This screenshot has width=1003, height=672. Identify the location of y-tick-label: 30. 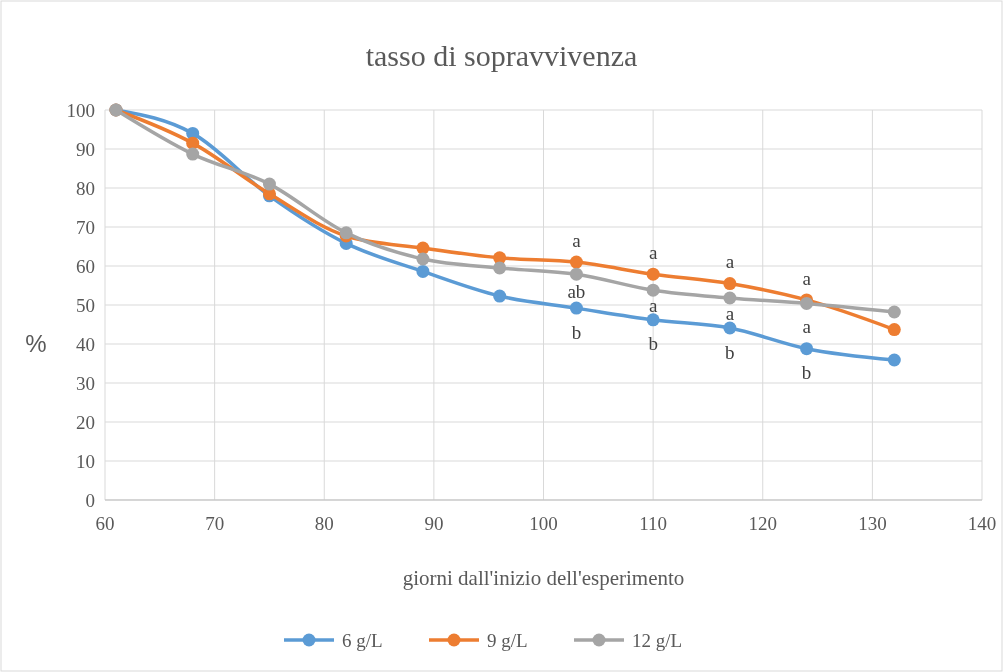
(85, 383).